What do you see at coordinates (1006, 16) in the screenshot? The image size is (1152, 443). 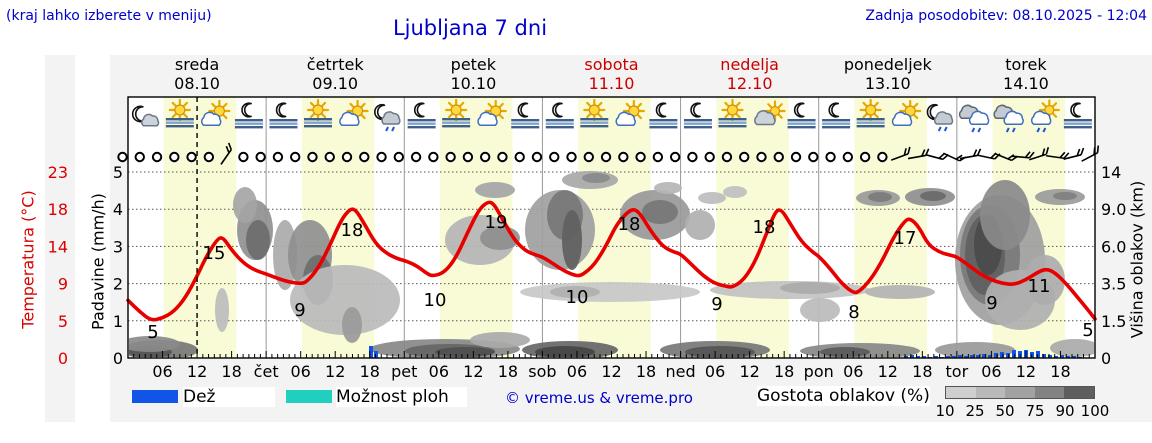 I see `last-update-label: Zadnja posodobitev: 08.10.2025 - 12:04` at bounding box center [1006, 16].